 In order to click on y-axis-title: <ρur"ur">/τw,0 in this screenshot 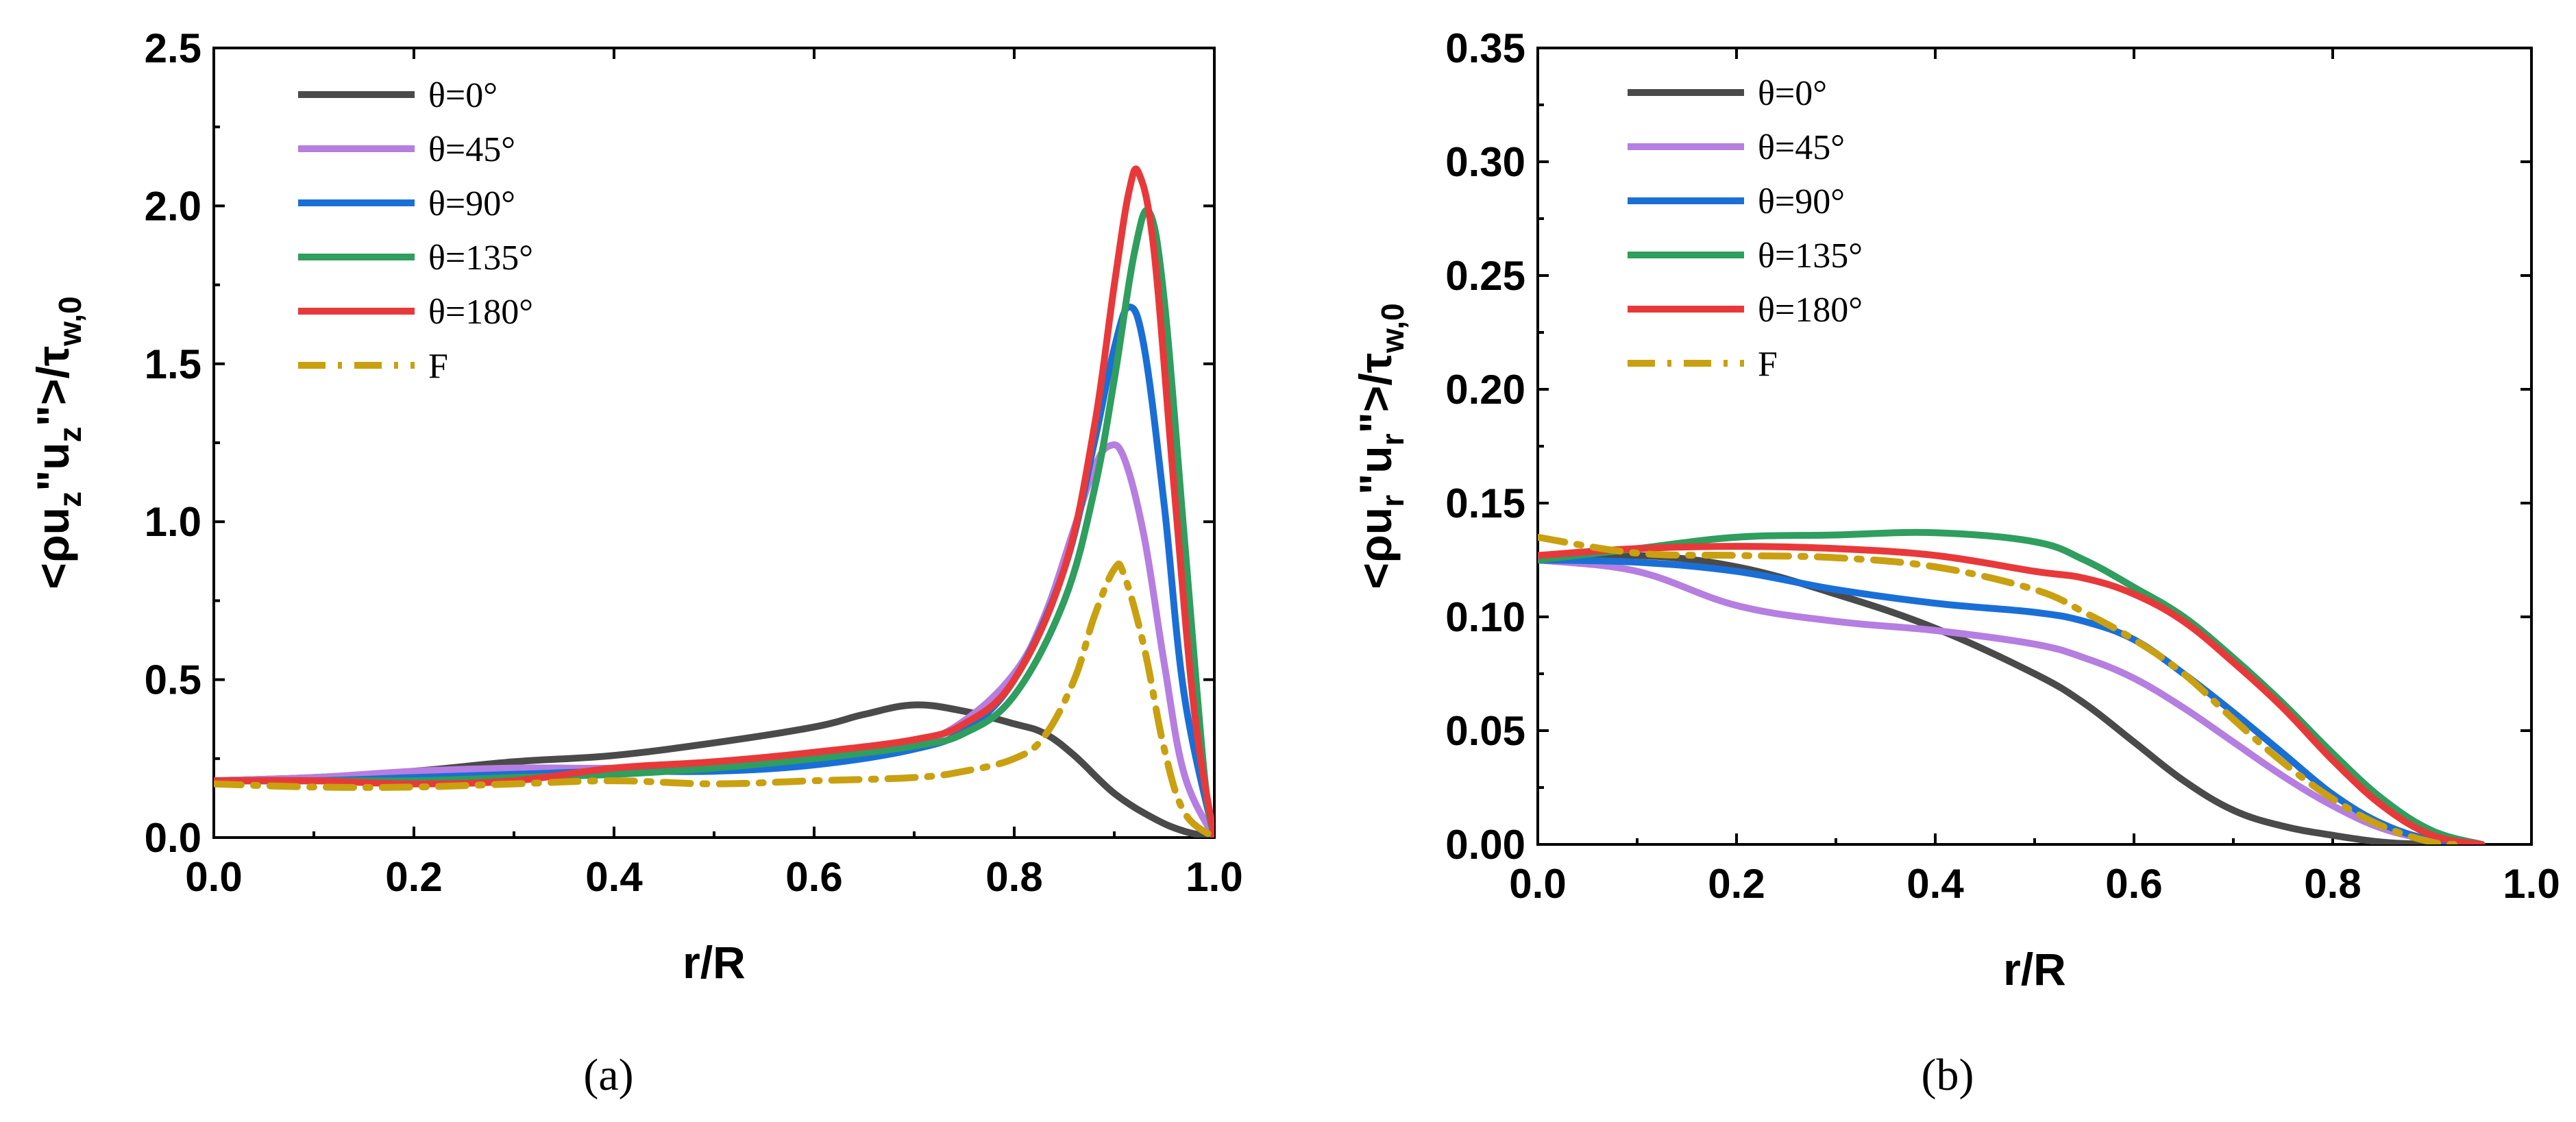, I will do `click(1380, 446)`.